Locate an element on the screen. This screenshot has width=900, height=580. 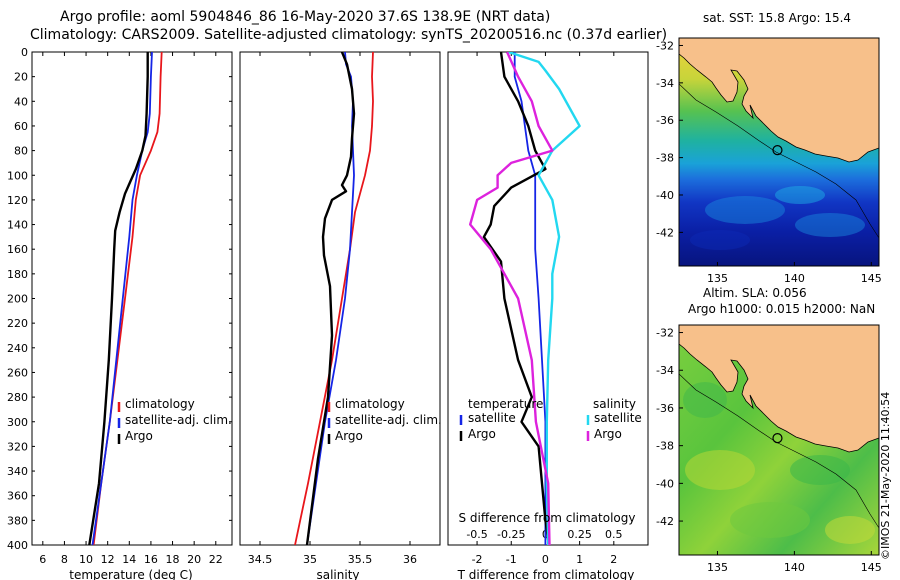
x-tick-label: 8 is located at coordinates (64, 559).